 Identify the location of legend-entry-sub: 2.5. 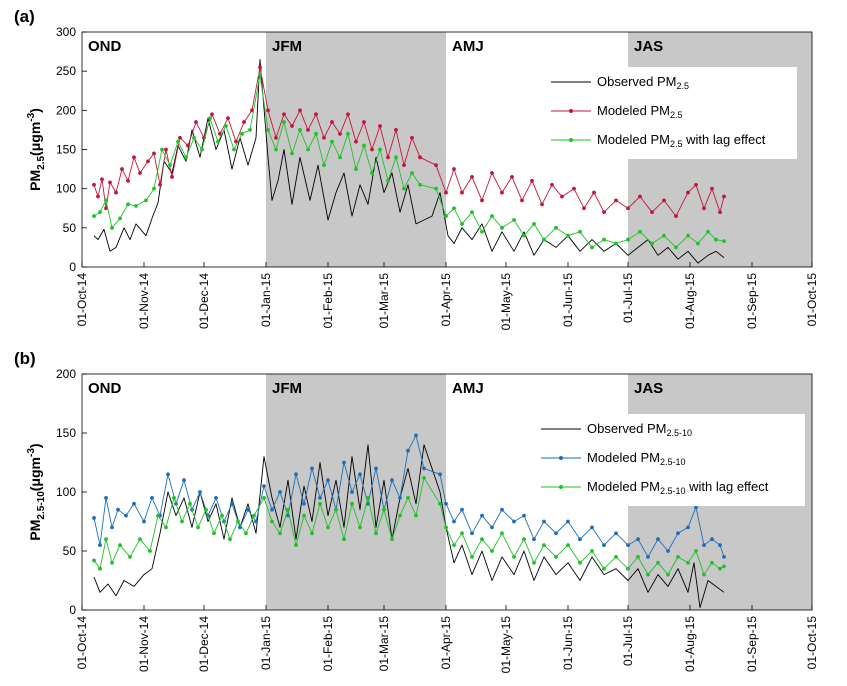
(682, 86).